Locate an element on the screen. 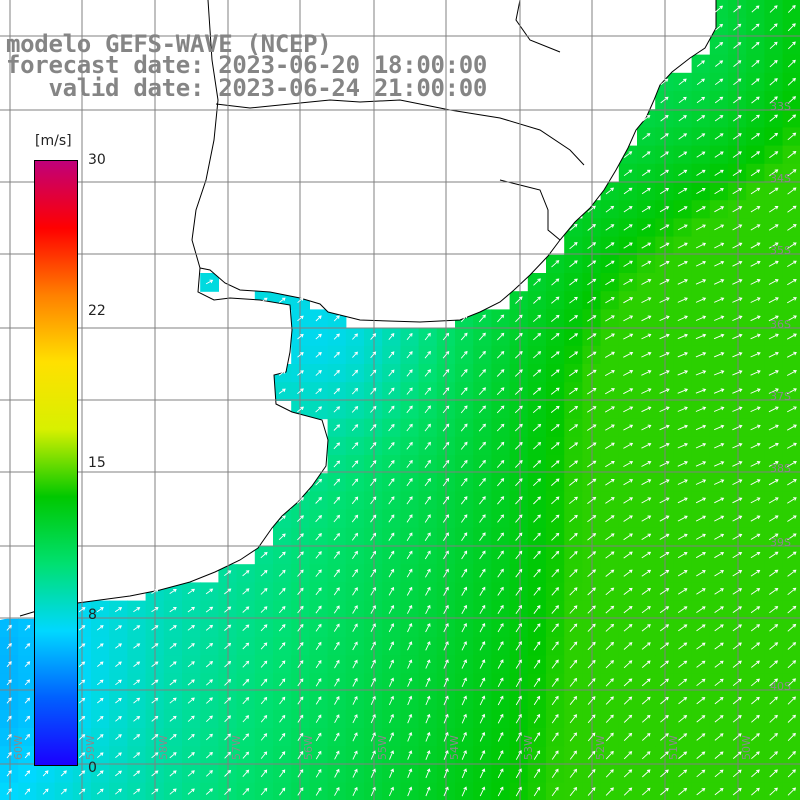  longitude-label: 54W is located at coordinates (454, 747).